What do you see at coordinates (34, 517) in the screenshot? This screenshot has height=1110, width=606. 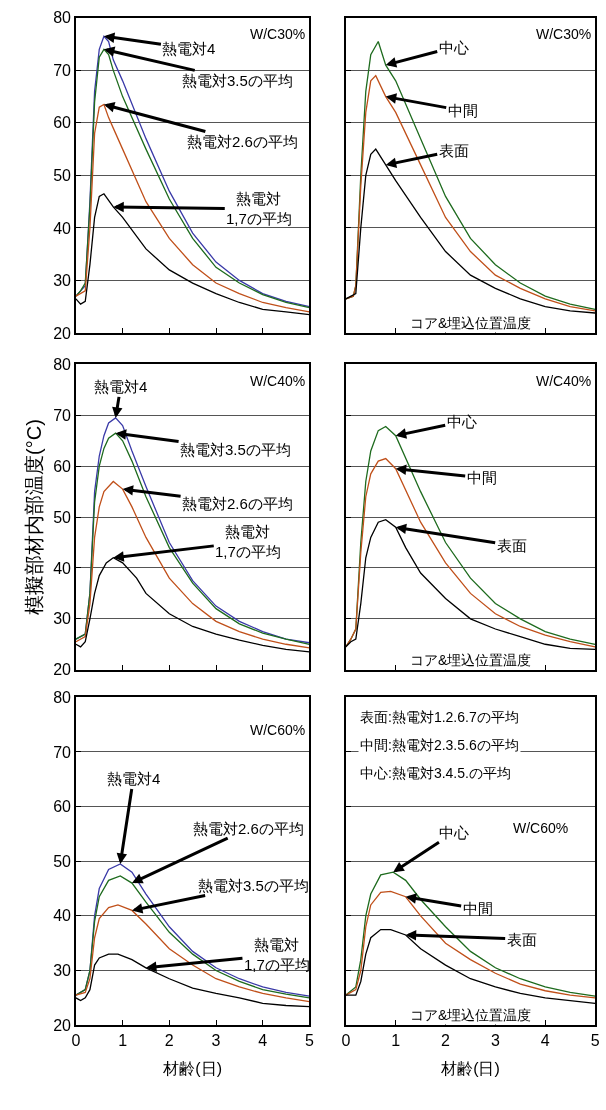 I see `y-axis-title: 模擬部材内部温度(°C)` at bounding box center [34, 517].